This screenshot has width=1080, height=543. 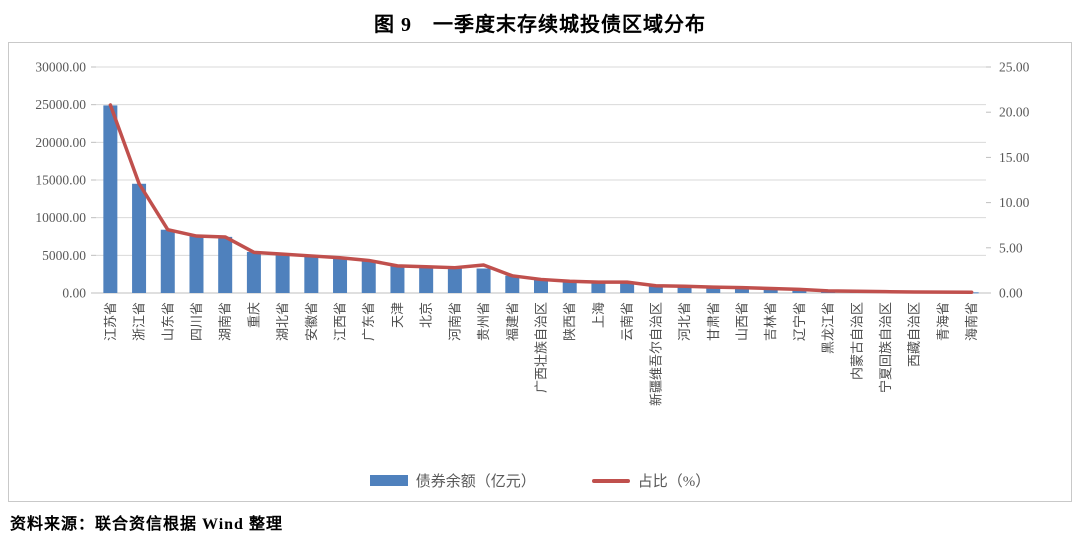 I want to click on left-axis-tick-label: 0.00, so click(x=74, y=293).